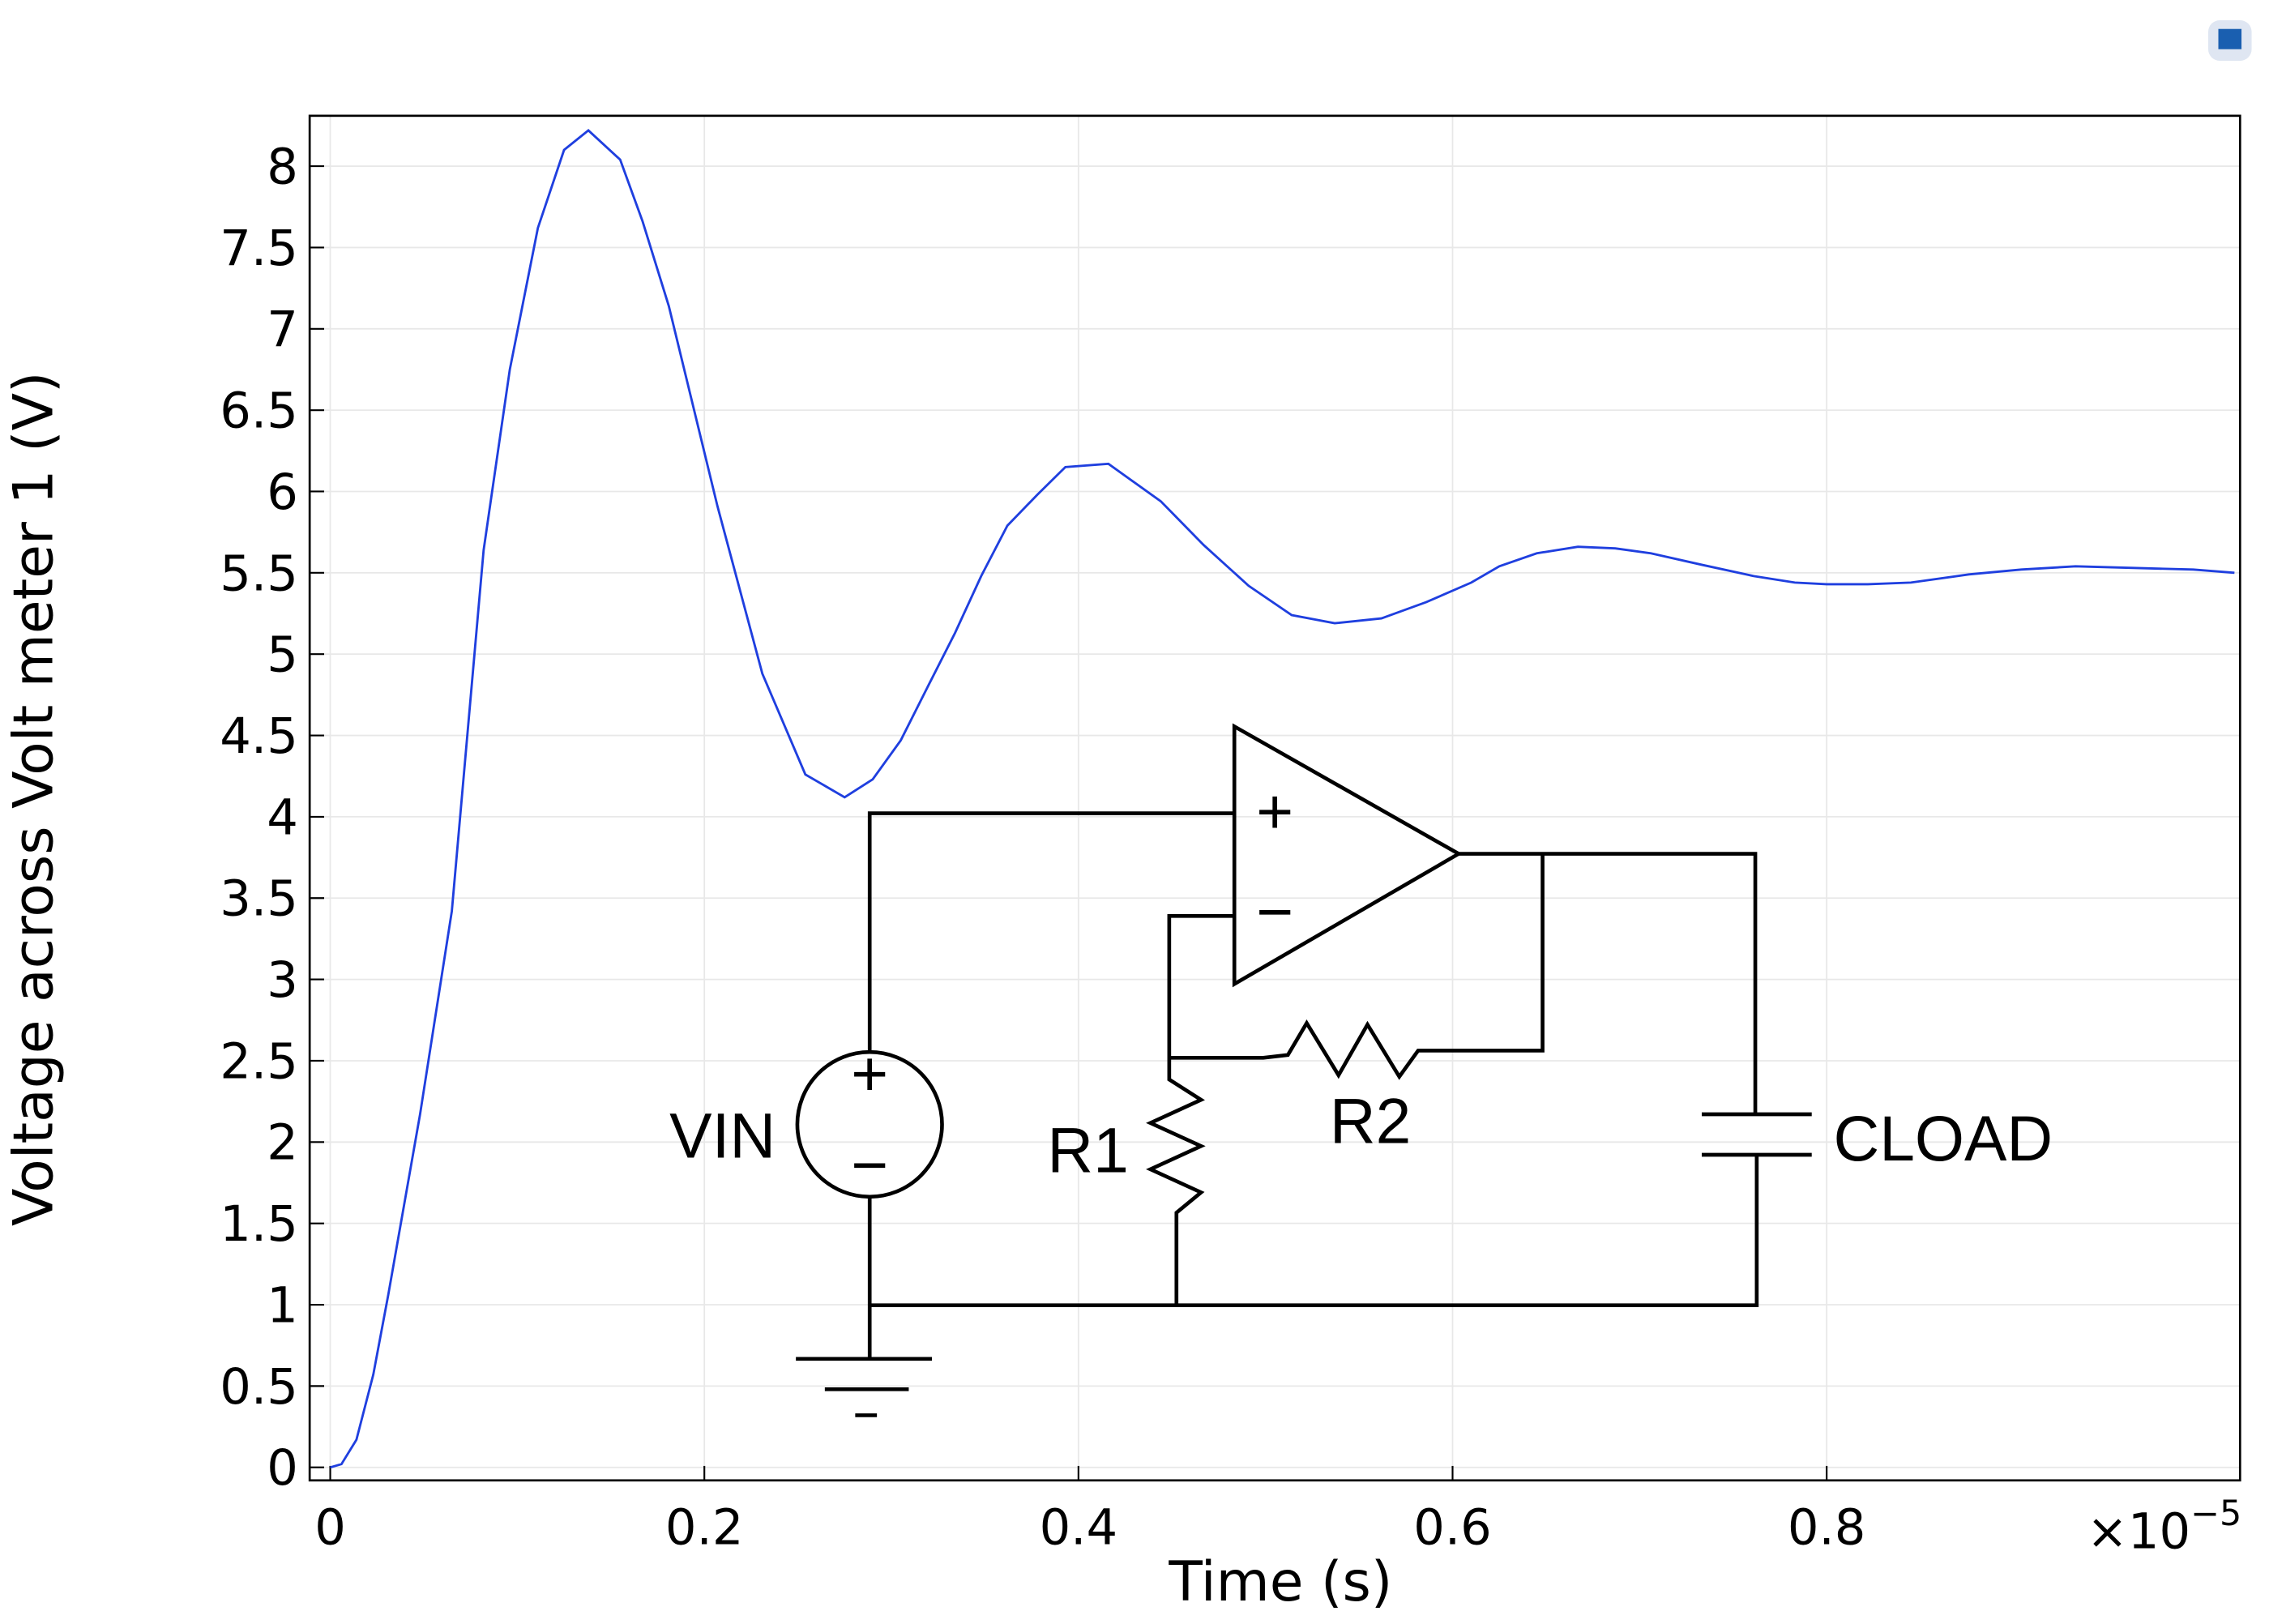  Describe the element at coordinates (283, 981) in the screenshot. I see `y-tick-label: 3` at that location.